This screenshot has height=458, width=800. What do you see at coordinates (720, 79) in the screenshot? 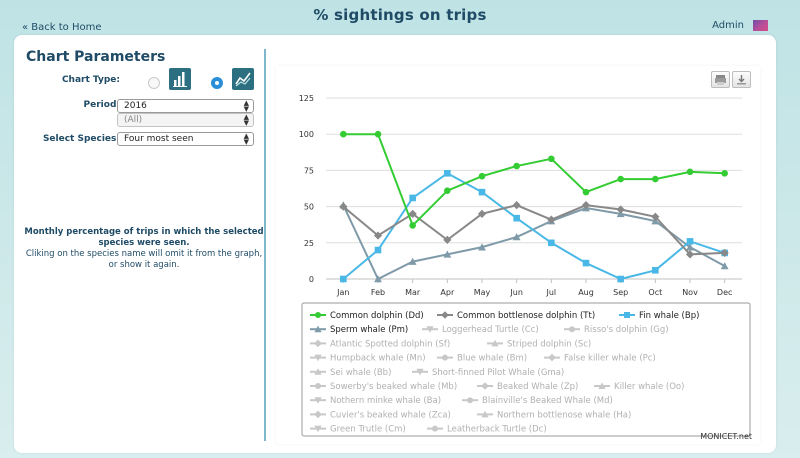
I see `print-chart-button` at bounding box center [720, 79].